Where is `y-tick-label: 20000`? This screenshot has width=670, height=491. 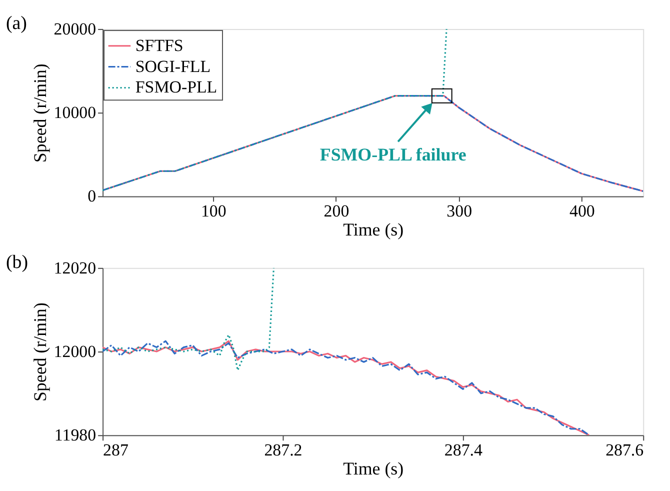 y-tick-label: 20000 is located at coordinates (75, 28).